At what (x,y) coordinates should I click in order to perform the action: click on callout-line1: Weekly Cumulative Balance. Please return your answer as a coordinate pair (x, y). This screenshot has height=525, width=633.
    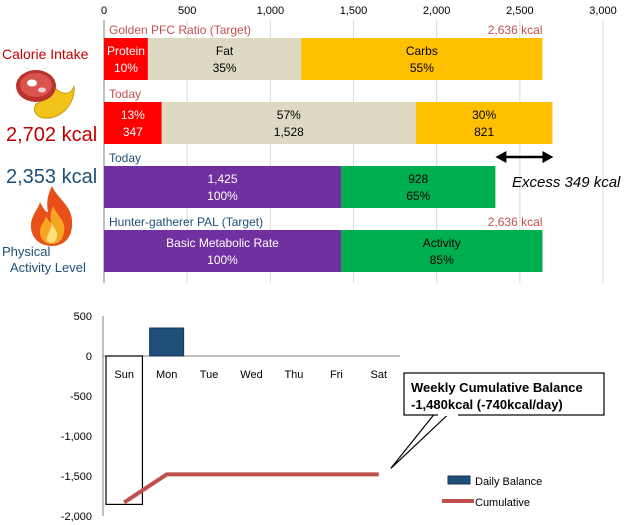
    Looking at the image, I should click on (497, 387).